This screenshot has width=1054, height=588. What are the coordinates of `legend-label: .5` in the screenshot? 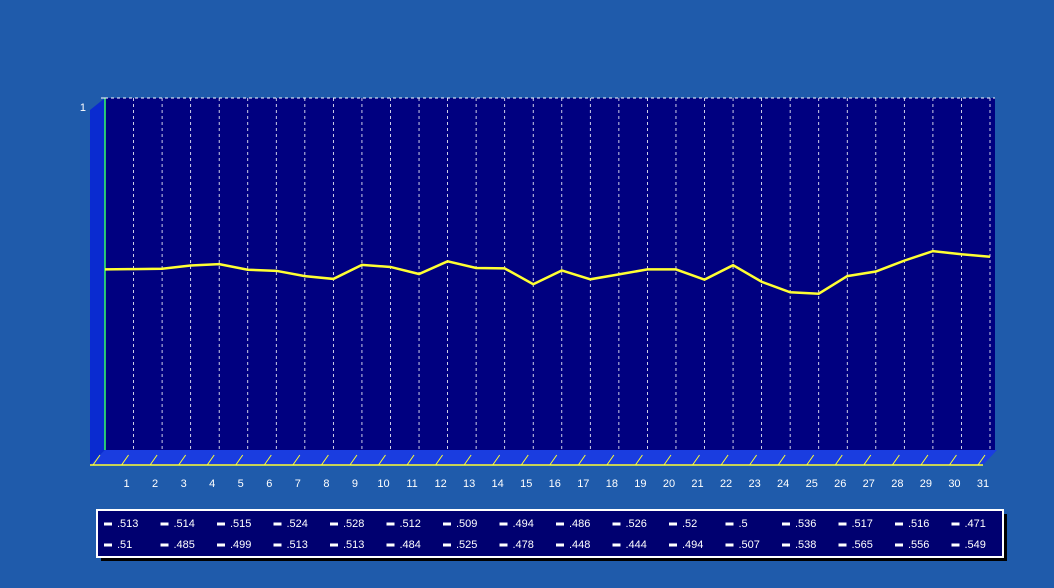 It's located at (743, 524).